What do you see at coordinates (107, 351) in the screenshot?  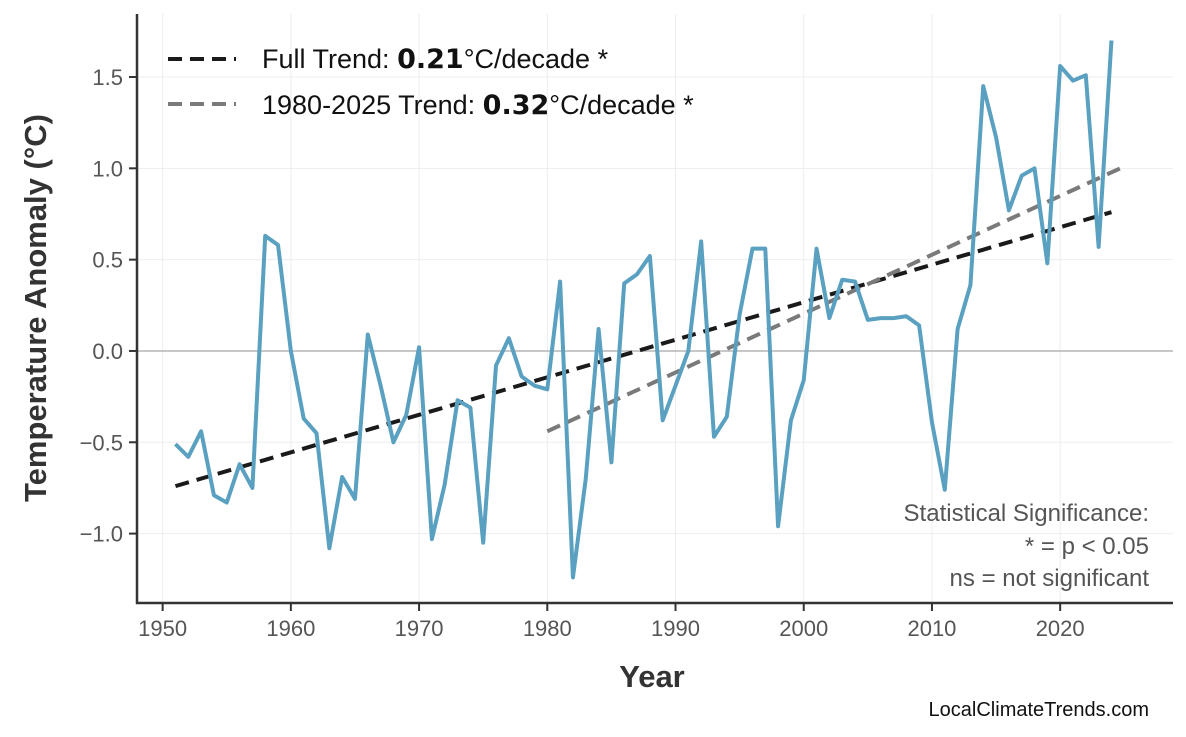 I see `y-tick-label: 0.0` at bounding box center [107, 351].